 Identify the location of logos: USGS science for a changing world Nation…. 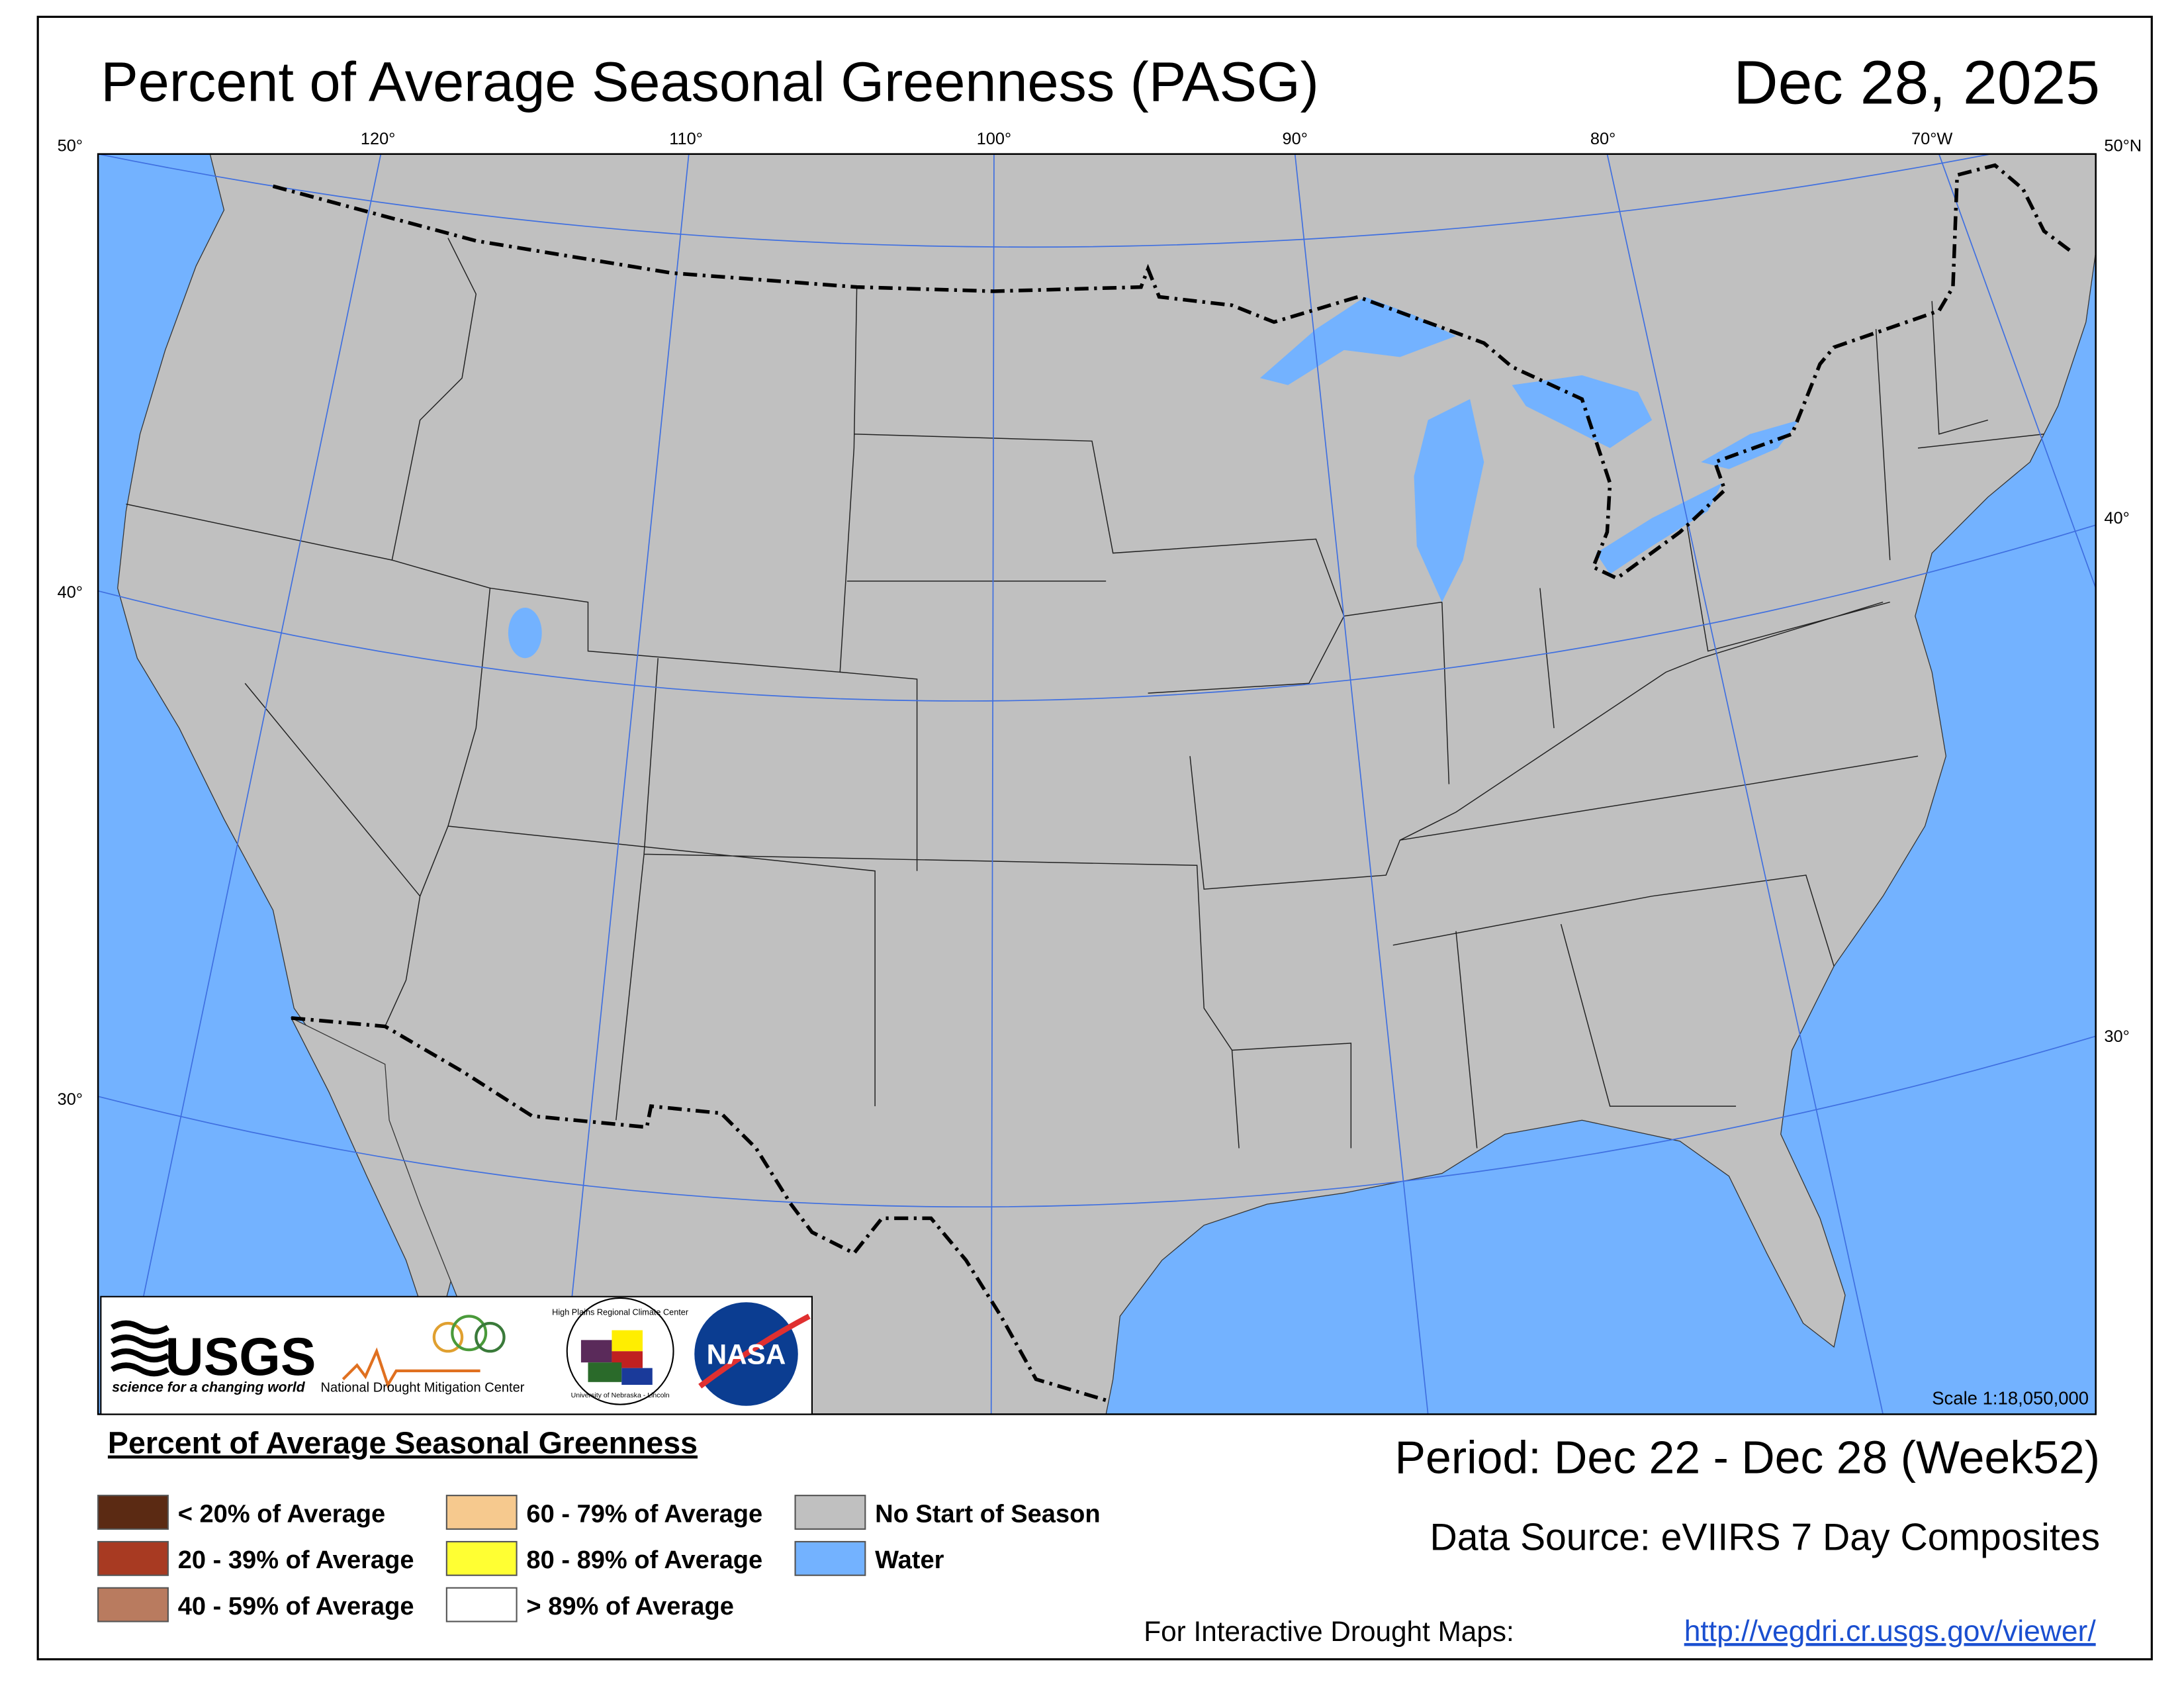
(456, 1355).